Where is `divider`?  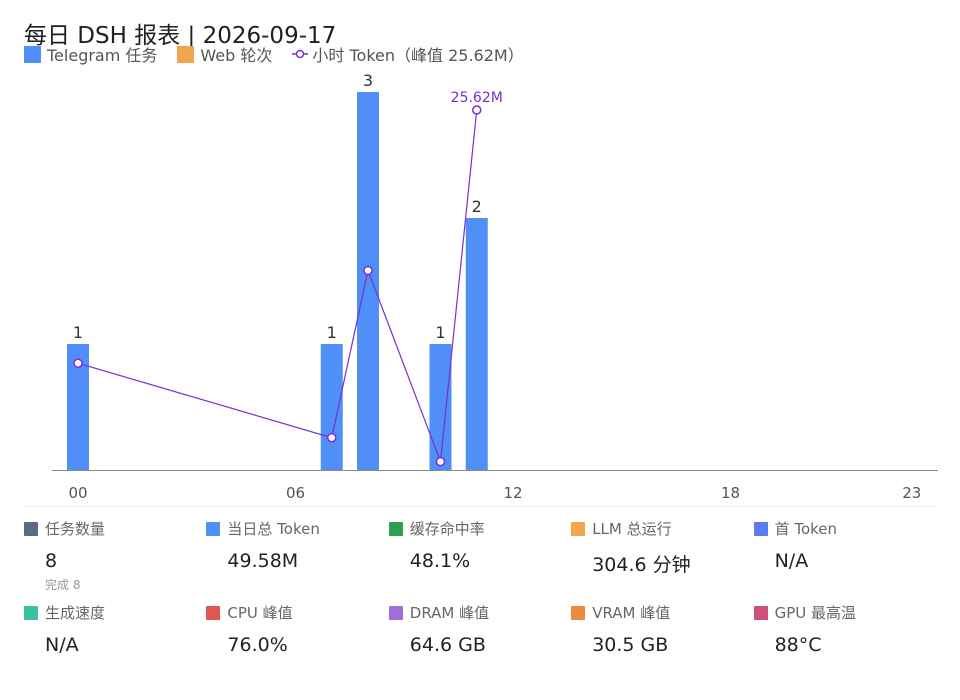
divider is located at coordinates (480, 506).